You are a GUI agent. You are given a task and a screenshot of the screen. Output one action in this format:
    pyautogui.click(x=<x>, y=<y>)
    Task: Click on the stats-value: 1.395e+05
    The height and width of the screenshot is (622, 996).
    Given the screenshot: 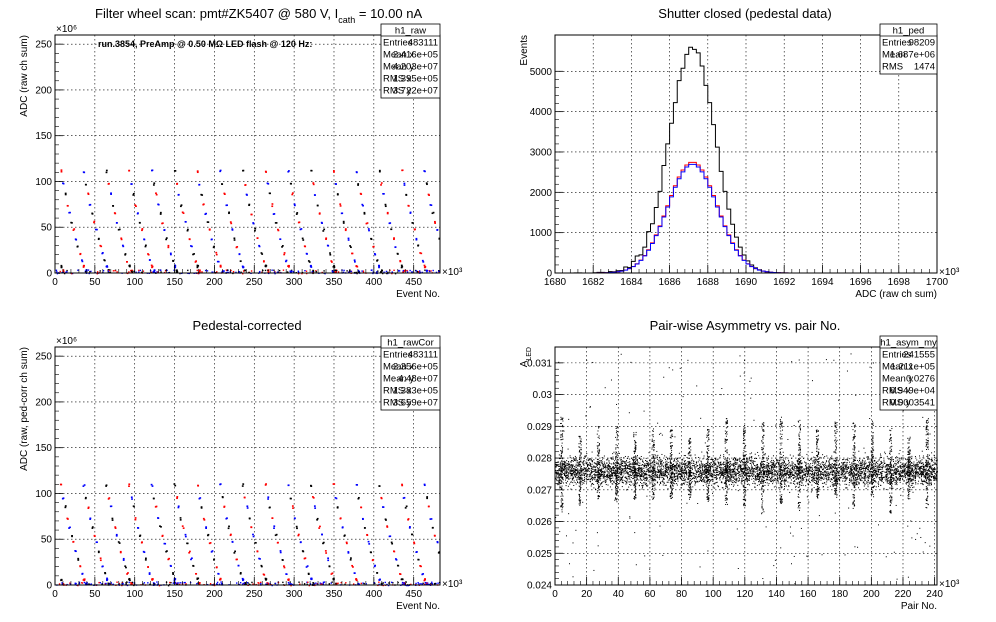 What is the action you would take?
    pyautogui.click(x=415, y=79)
    